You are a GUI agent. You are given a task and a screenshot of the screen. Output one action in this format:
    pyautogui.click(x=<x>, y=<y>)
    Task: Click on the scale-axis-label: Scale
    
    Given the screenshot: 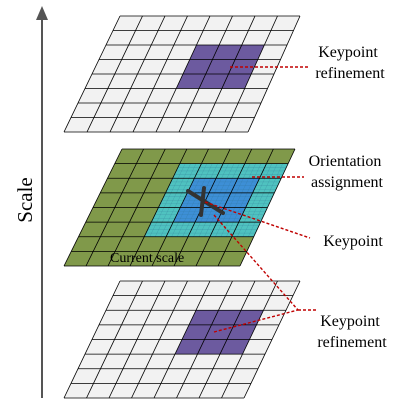 What is the action you would take?
    pyautogui.click(x=25, y=199)
    